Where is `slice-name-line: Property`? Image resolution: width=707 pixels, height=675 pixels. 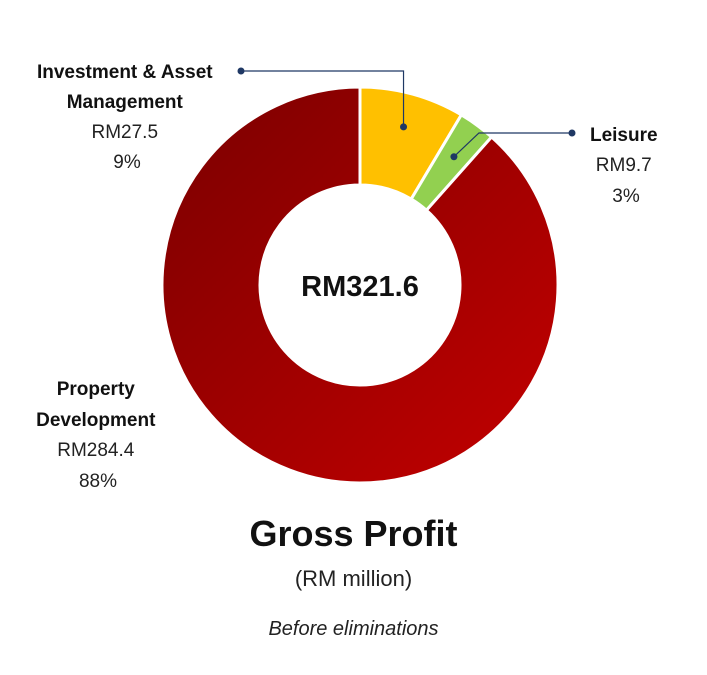 slice-name-line: Property is located at coordinates (96, 389).